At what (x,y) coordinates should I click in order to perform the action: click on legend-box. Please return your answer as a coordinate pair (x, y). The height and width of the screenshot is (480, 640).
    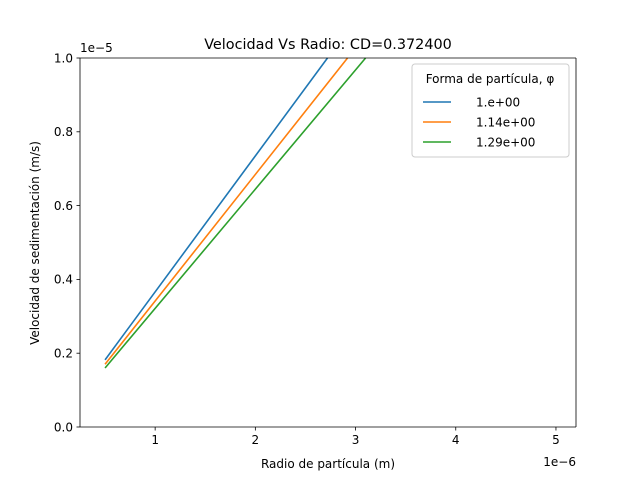
    Looking at the image, I should click on (490, 110).